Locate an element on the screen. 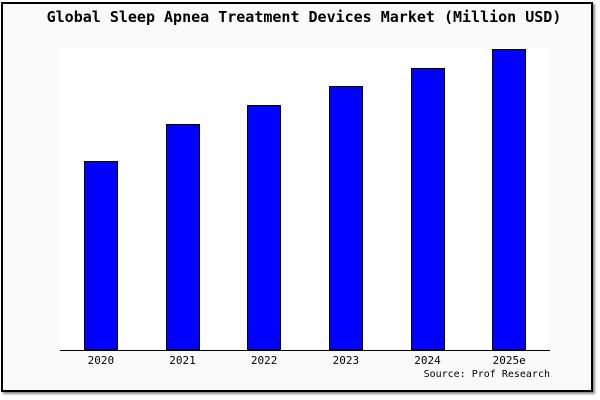 The width and height of the screenshot is (600, 400). bar-2025e is located at coordinates (509, 199).